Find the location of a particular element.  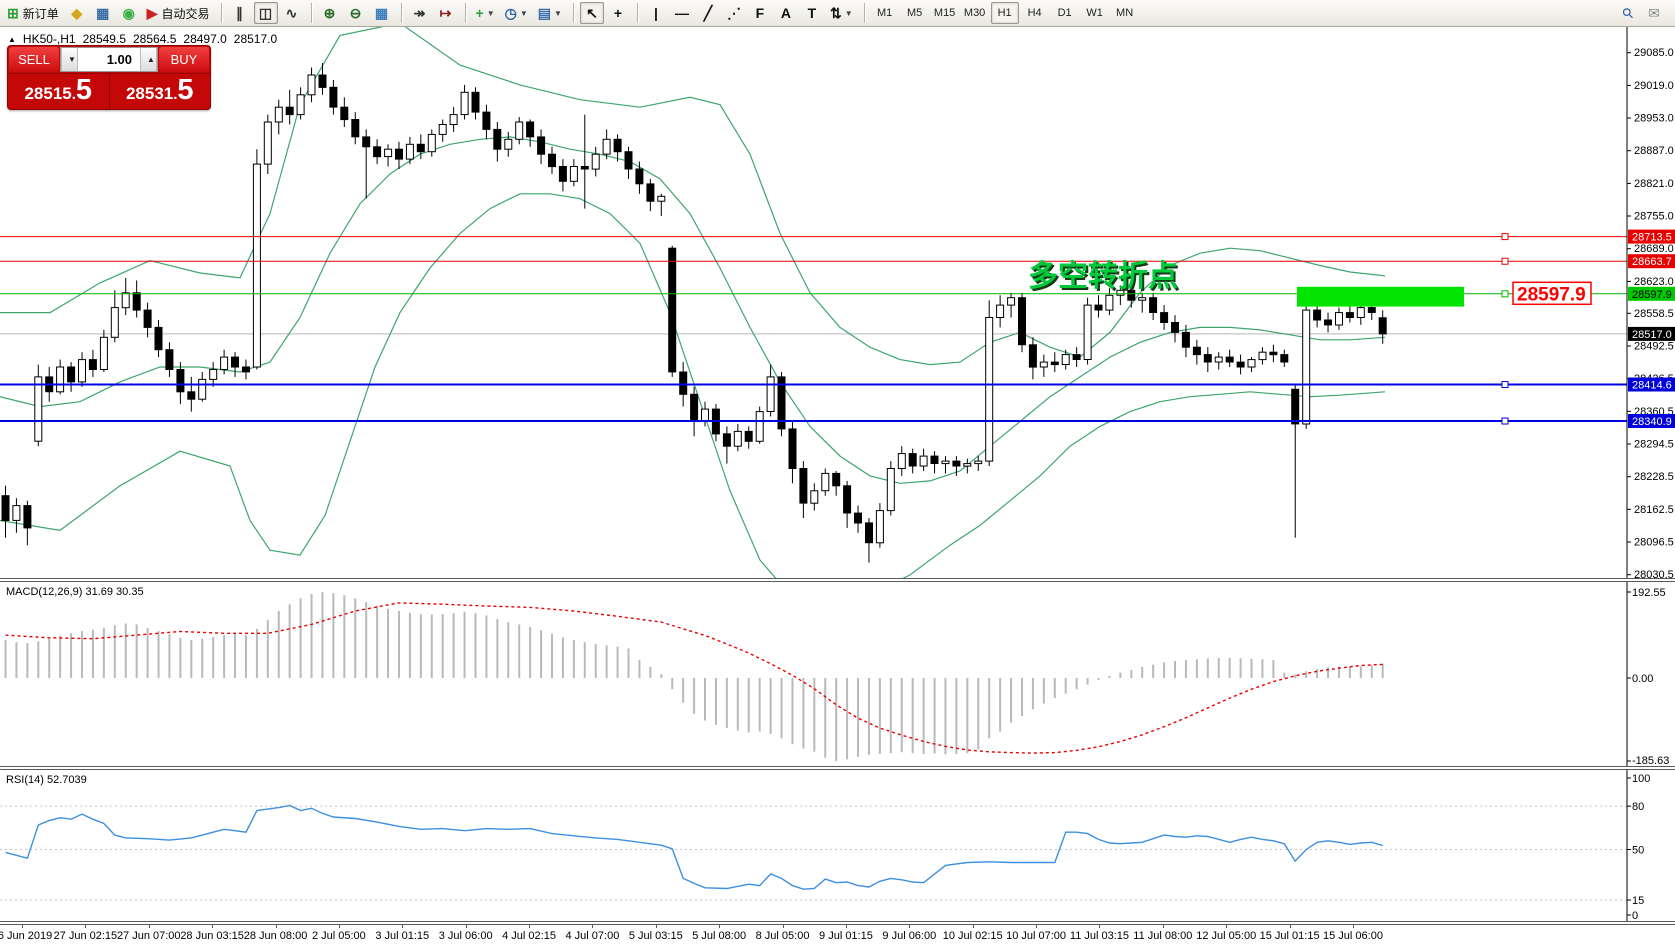

templates-icon: ▤ ▼ is located at coordinates (549, 12).